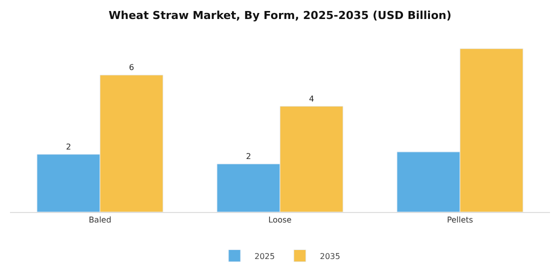  What do you see at coordinates (280, 220) in the screenshot?
I see `x-tick-label: Loose` at bounding box center [280, 220].